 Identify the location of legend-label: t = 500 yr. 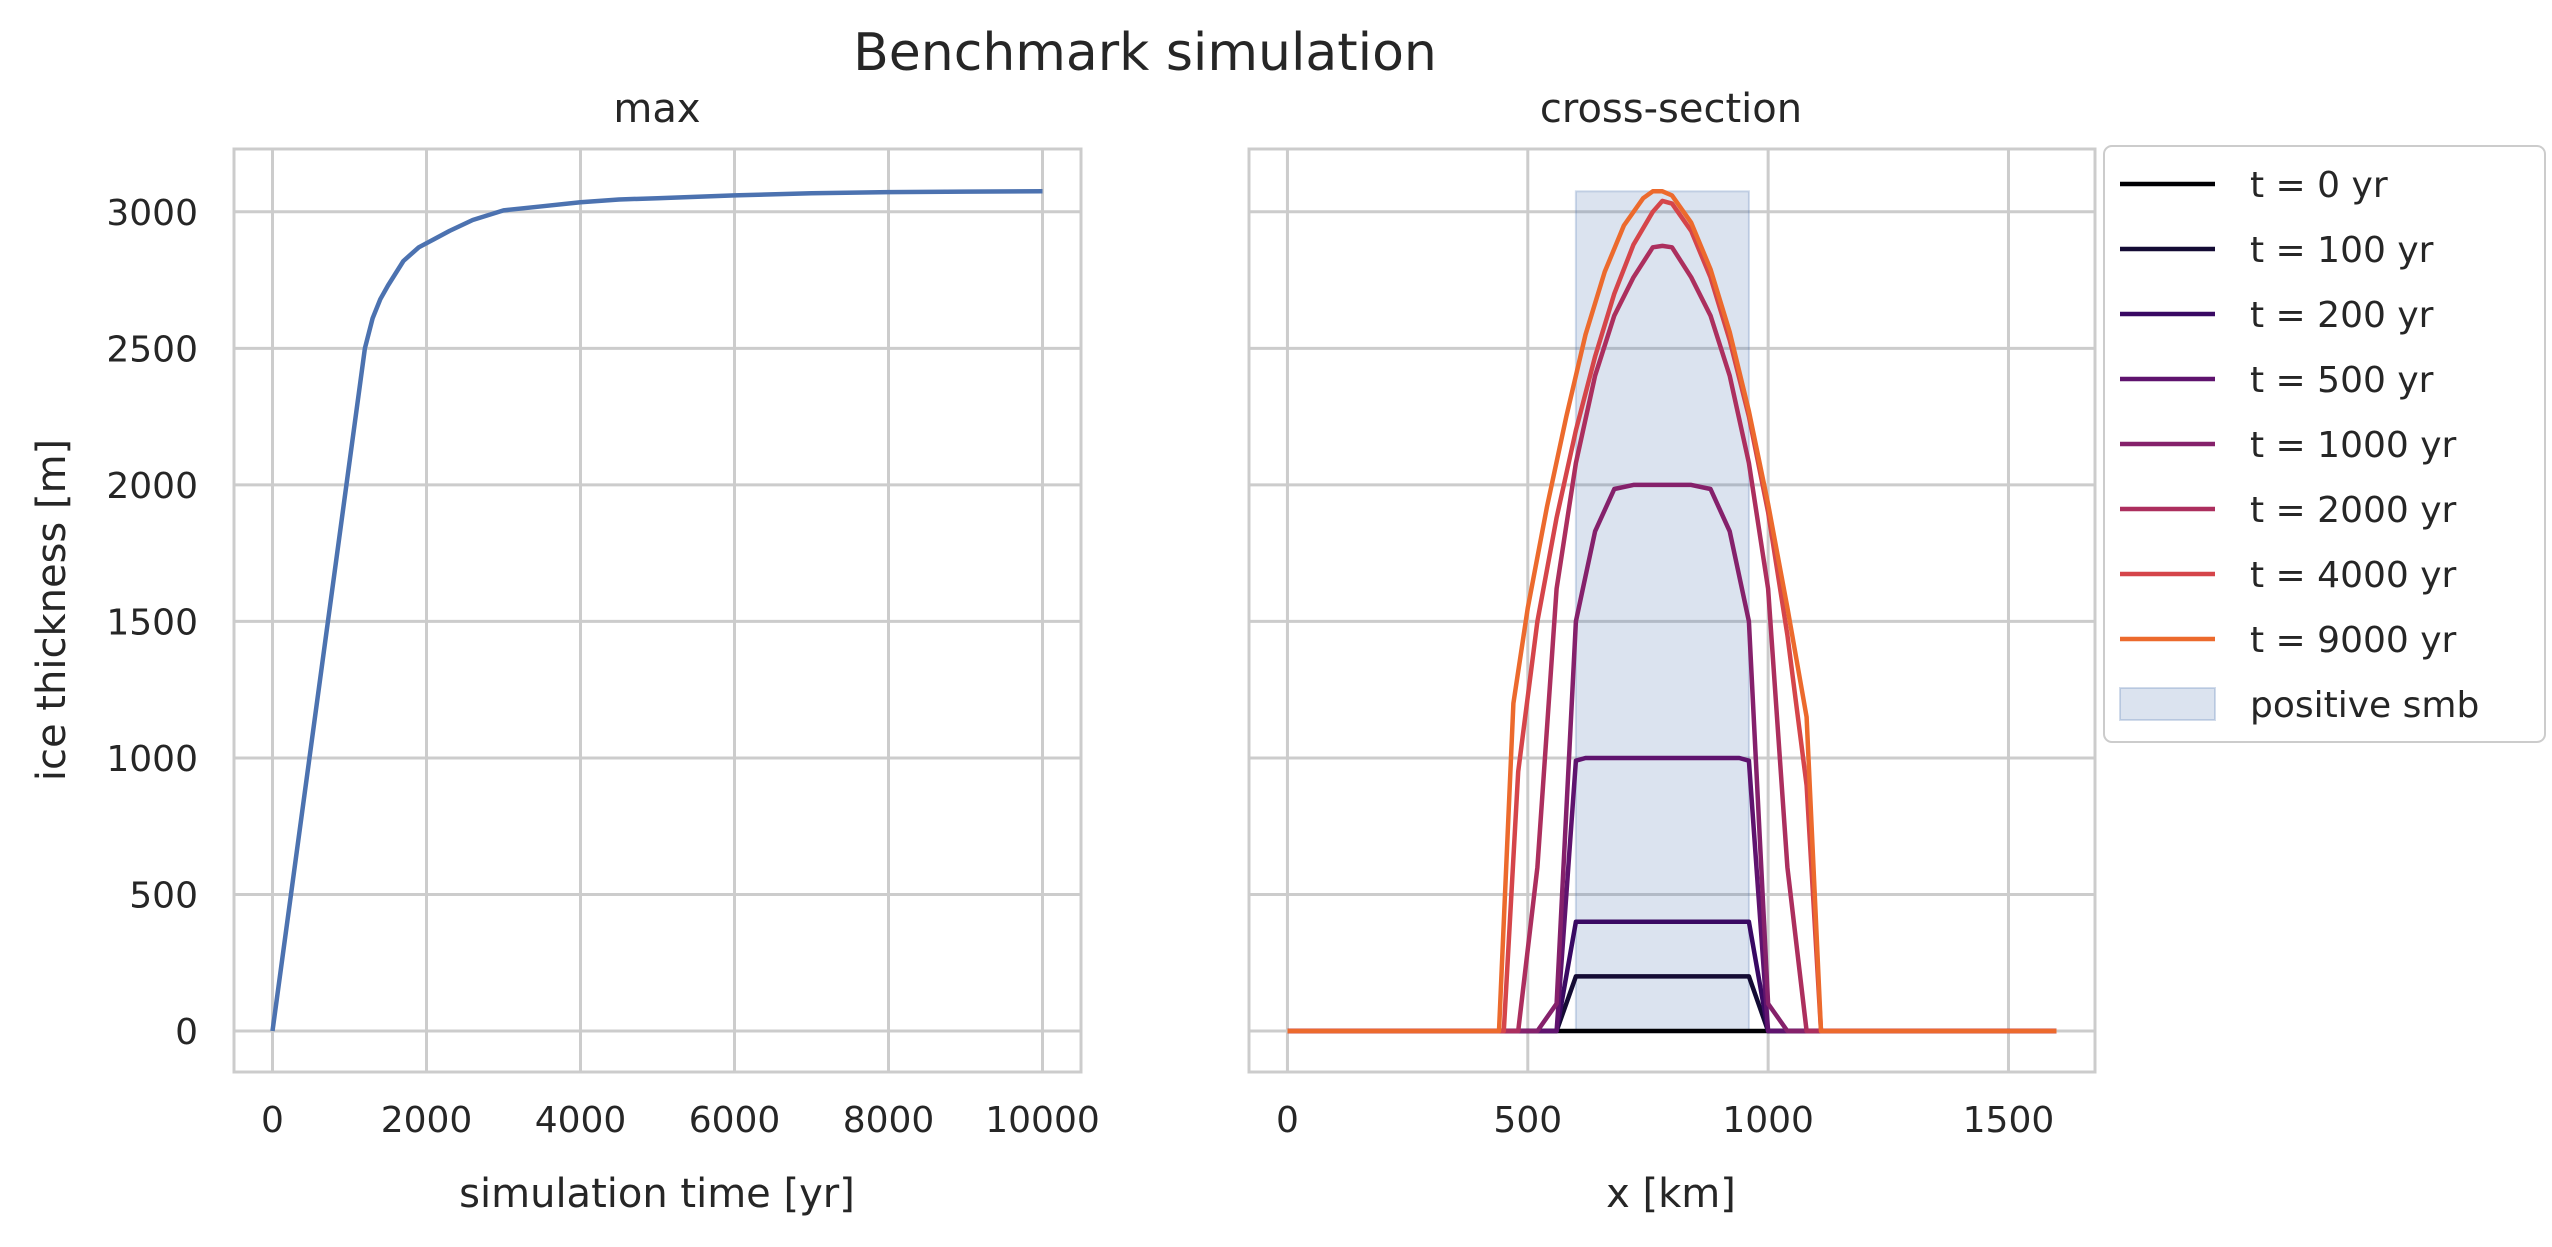
(2342, 380).